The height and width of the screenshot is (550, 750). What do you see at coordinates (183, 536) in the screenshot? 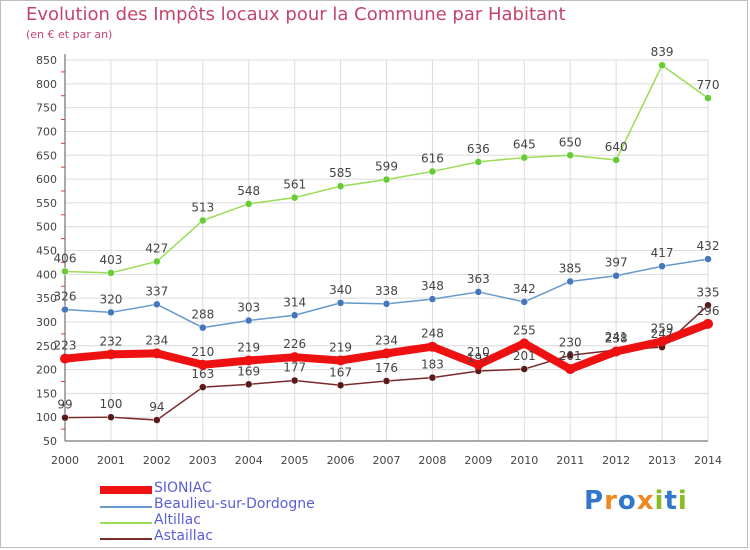
I see `legend-label-astaillac: Astaillac` at bounding box center [183, 536].